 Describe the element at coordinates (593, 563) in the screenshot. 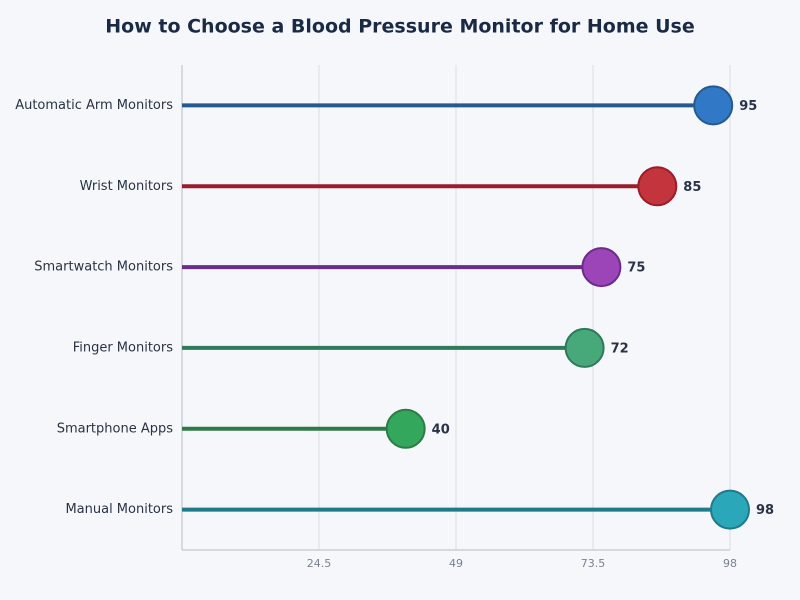

I see `x-tick-label: 73.5` at that location.